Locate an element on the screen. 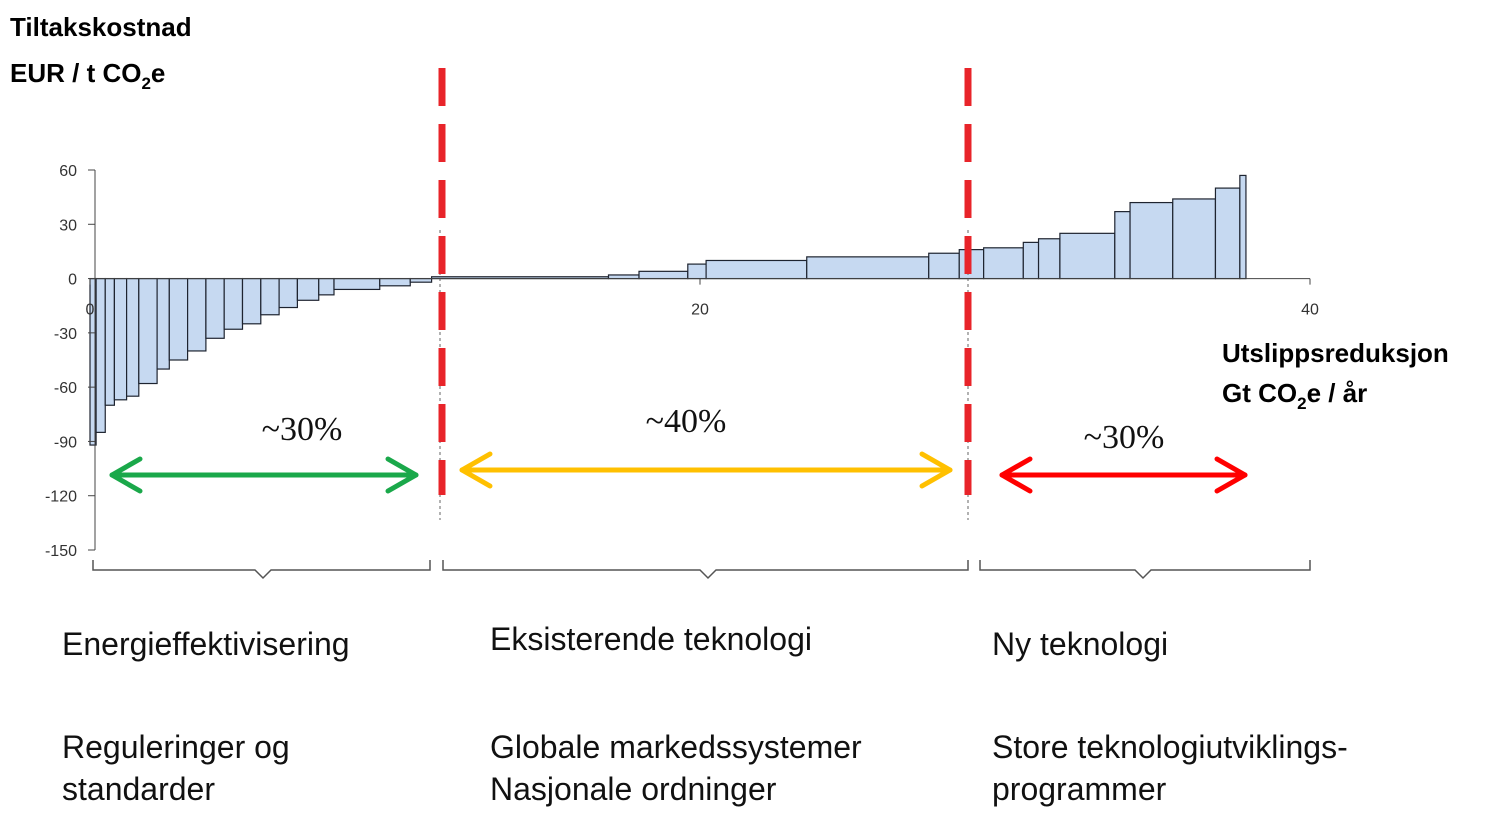 The width and height of the screenshot is (1505, 816). y-axis-label-sub: 2 is located at coordinates (145, 83).